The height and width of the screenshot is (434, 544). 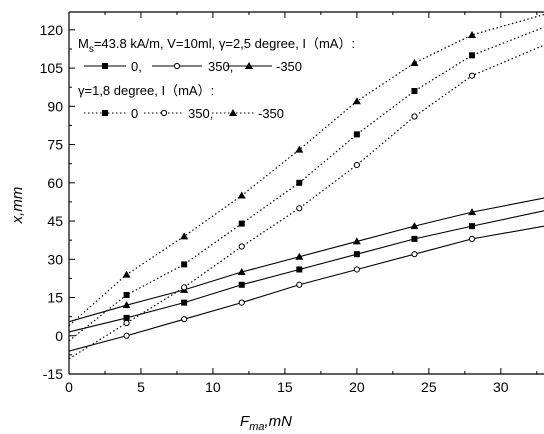 What do you see at coordinates (53, 374) in the screenshot?
I see `y-tick-label: -15` at bounding box center [53, 374].